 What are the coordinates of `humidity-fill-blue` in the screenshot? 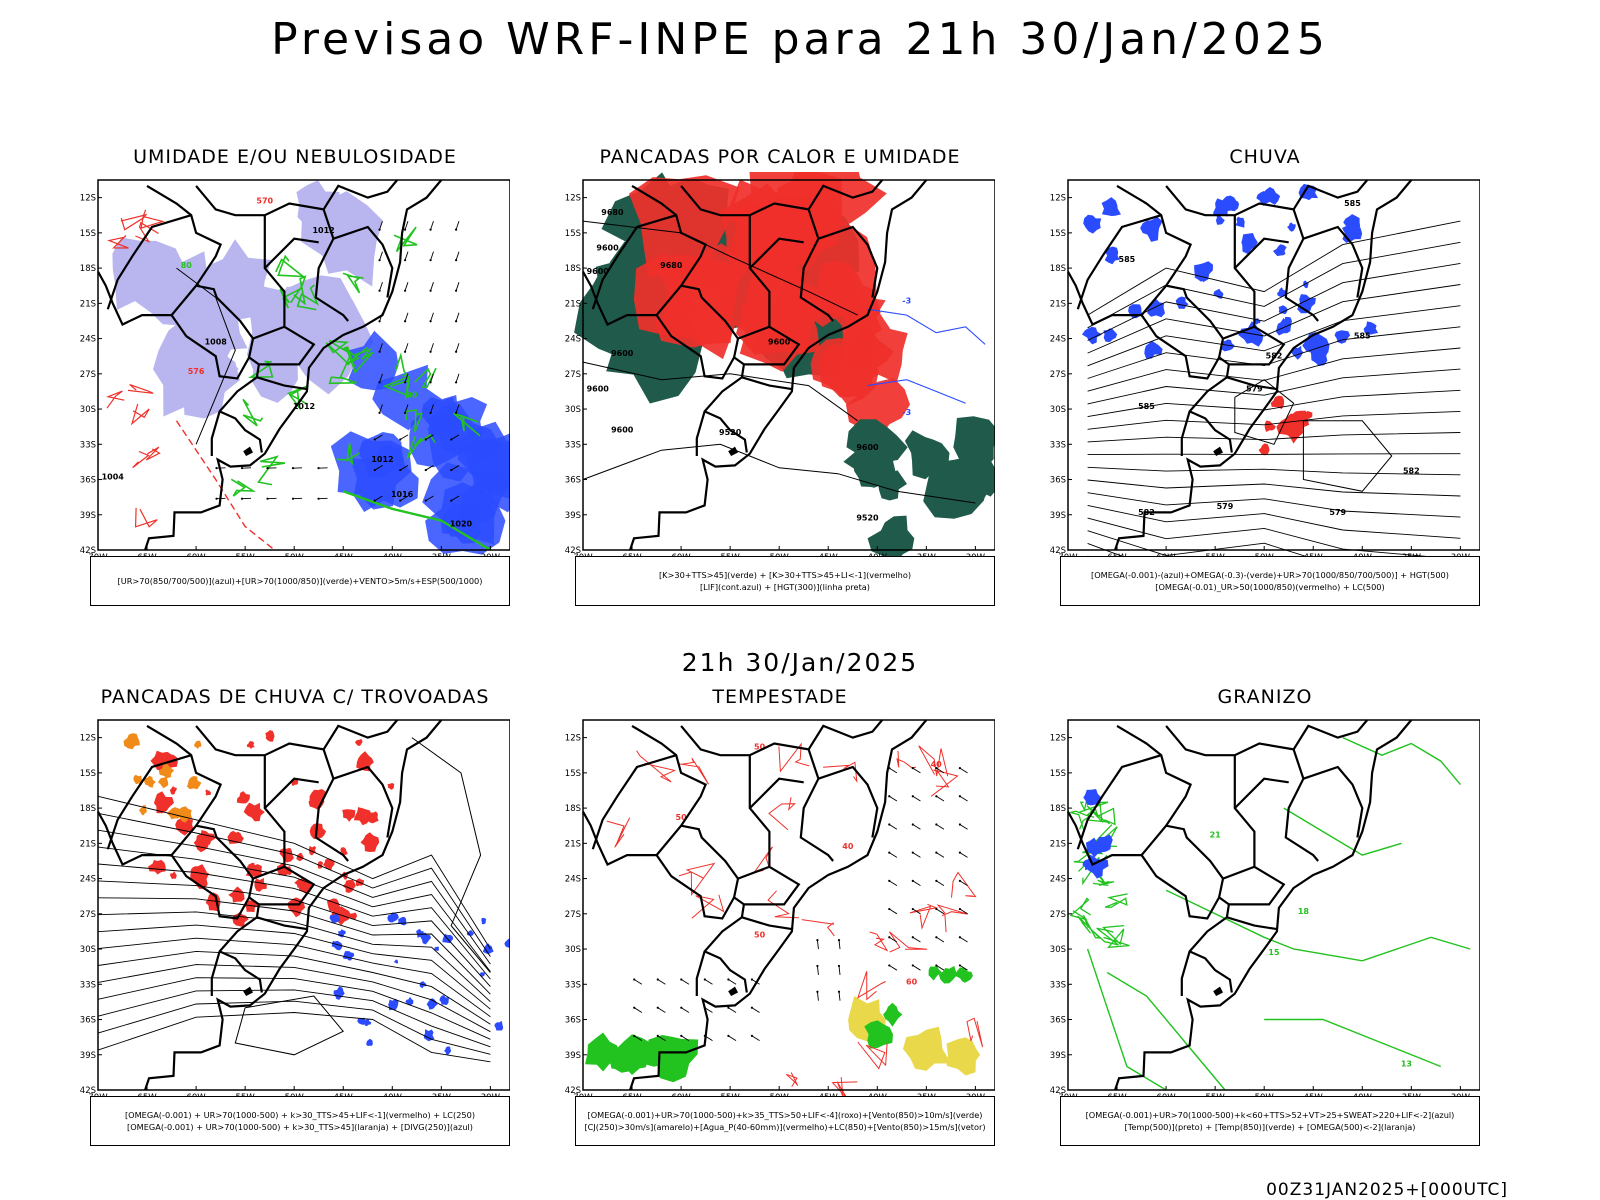 It's located at (384, 478).